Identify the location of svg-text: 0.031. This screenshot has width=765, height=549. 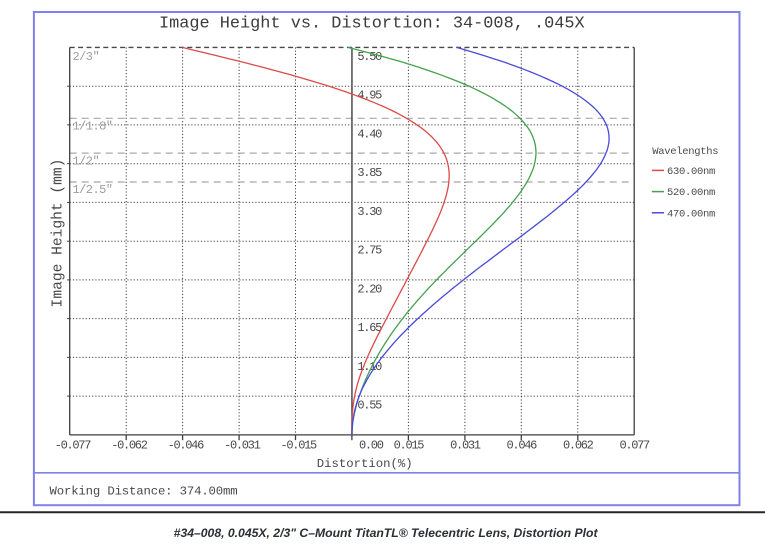
(465, 445).